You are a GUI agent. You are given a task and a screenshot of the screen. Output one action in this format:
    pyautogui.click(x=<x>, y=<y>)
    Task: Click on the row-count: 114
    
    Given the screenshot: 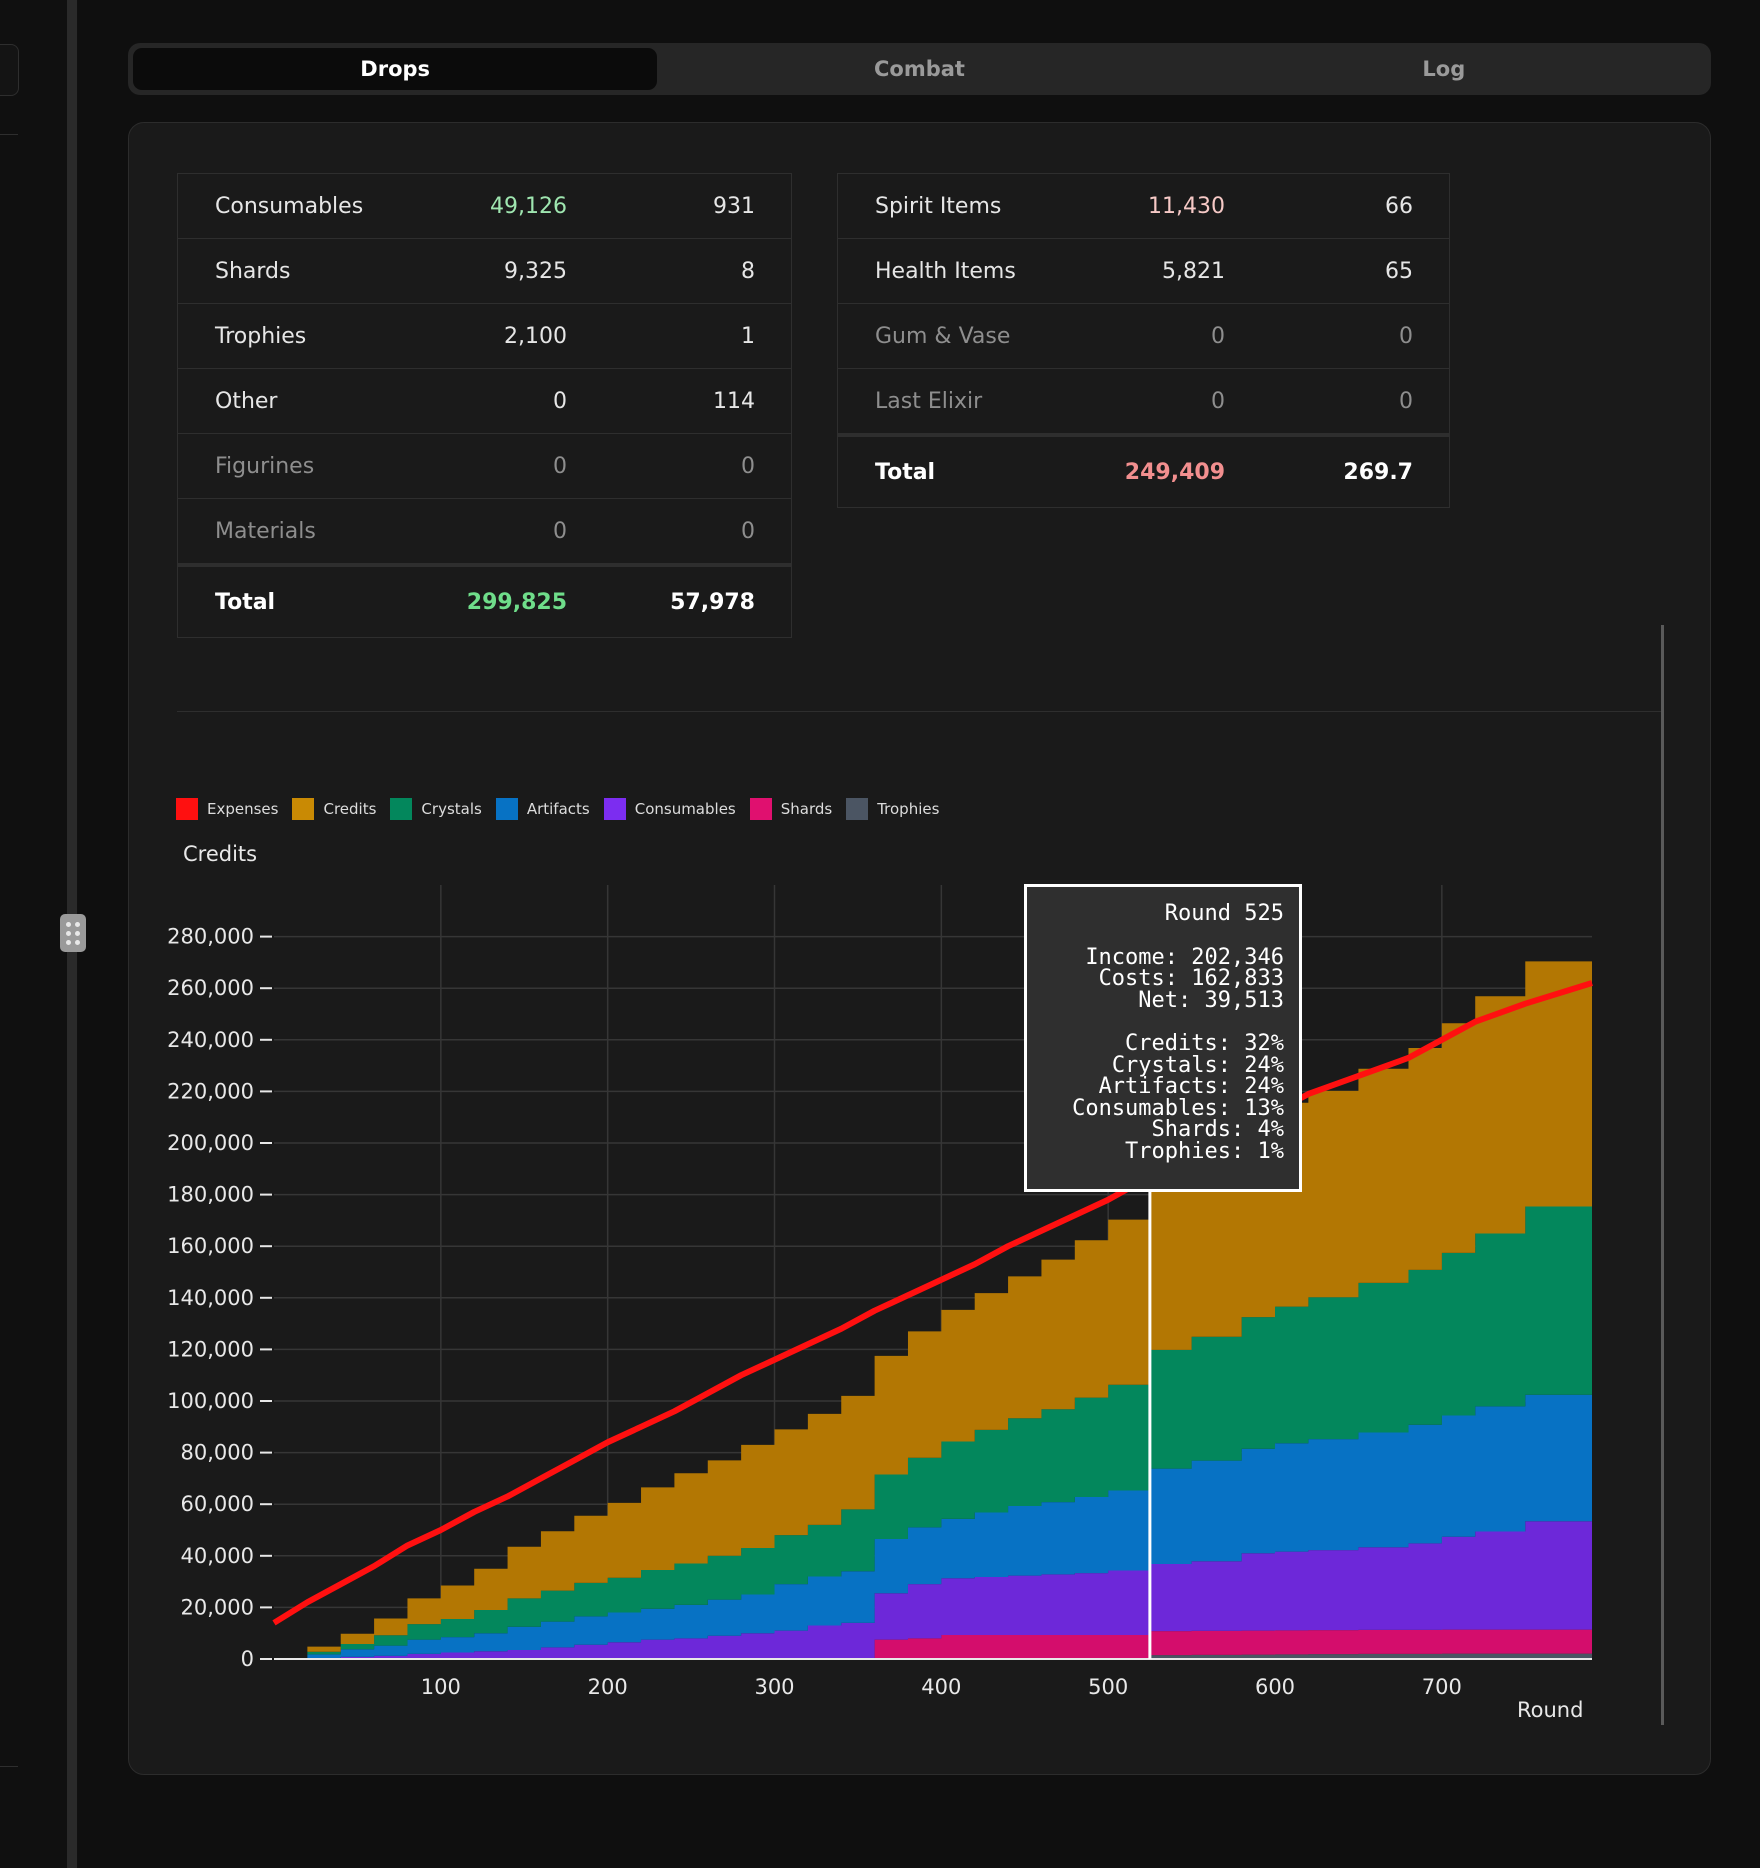 What is the action you would take?
    pyautogui.click(x=734, y=401)
    